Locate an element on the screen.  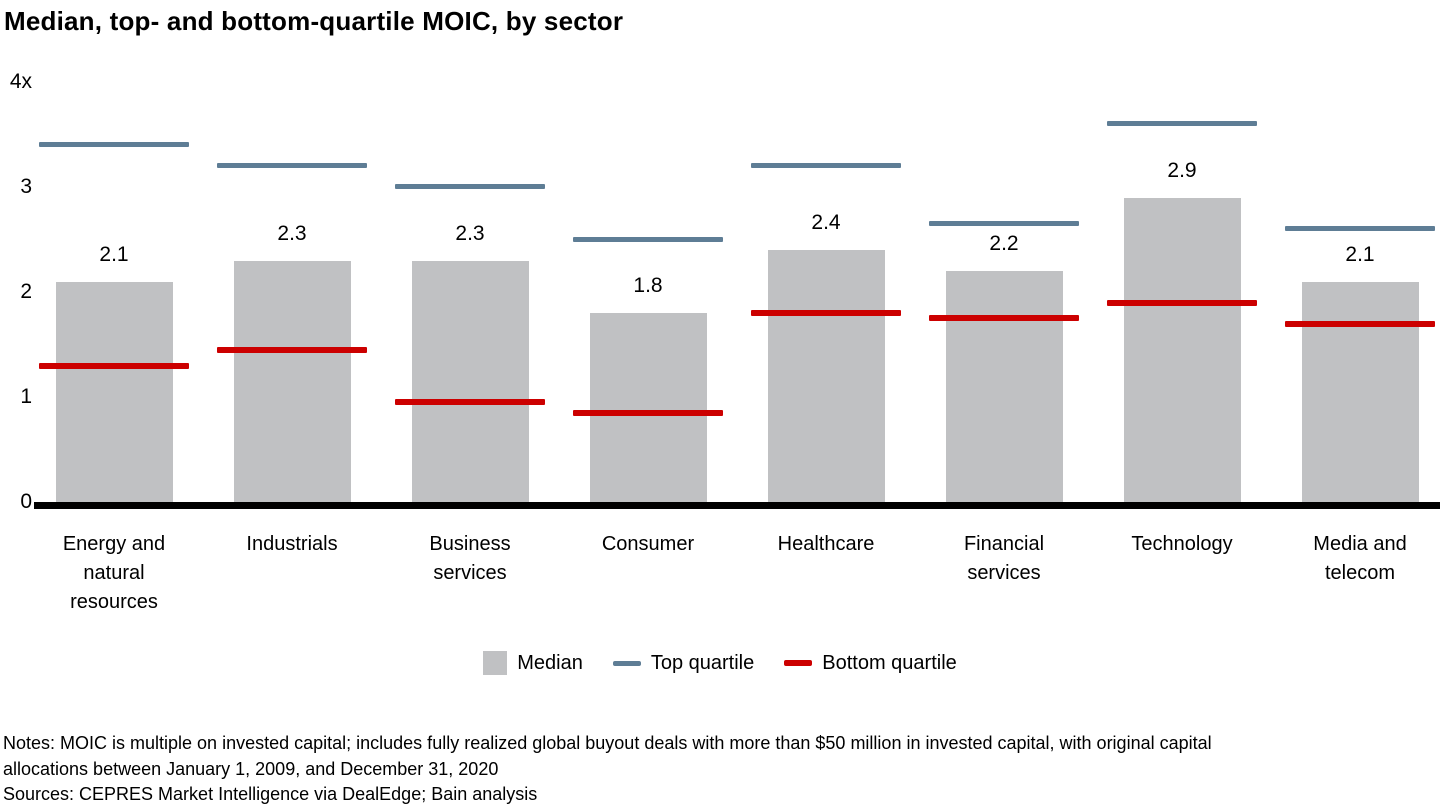
category-label: Technology is located at coordinates (1182, 544).